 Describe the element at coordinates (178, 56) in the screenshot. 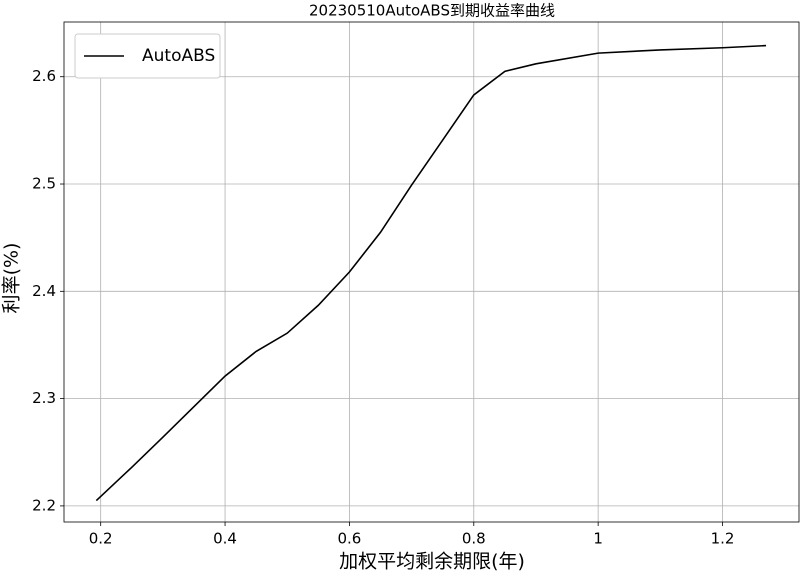

I see `legend-label: AutoABS` at that location.